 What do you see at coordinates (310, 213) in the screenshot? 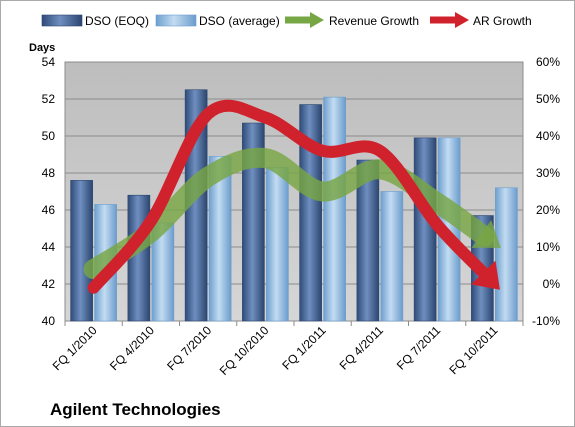
I see `bar-dso-eoq-fq-1-2011` at bounding box center [310, 213].